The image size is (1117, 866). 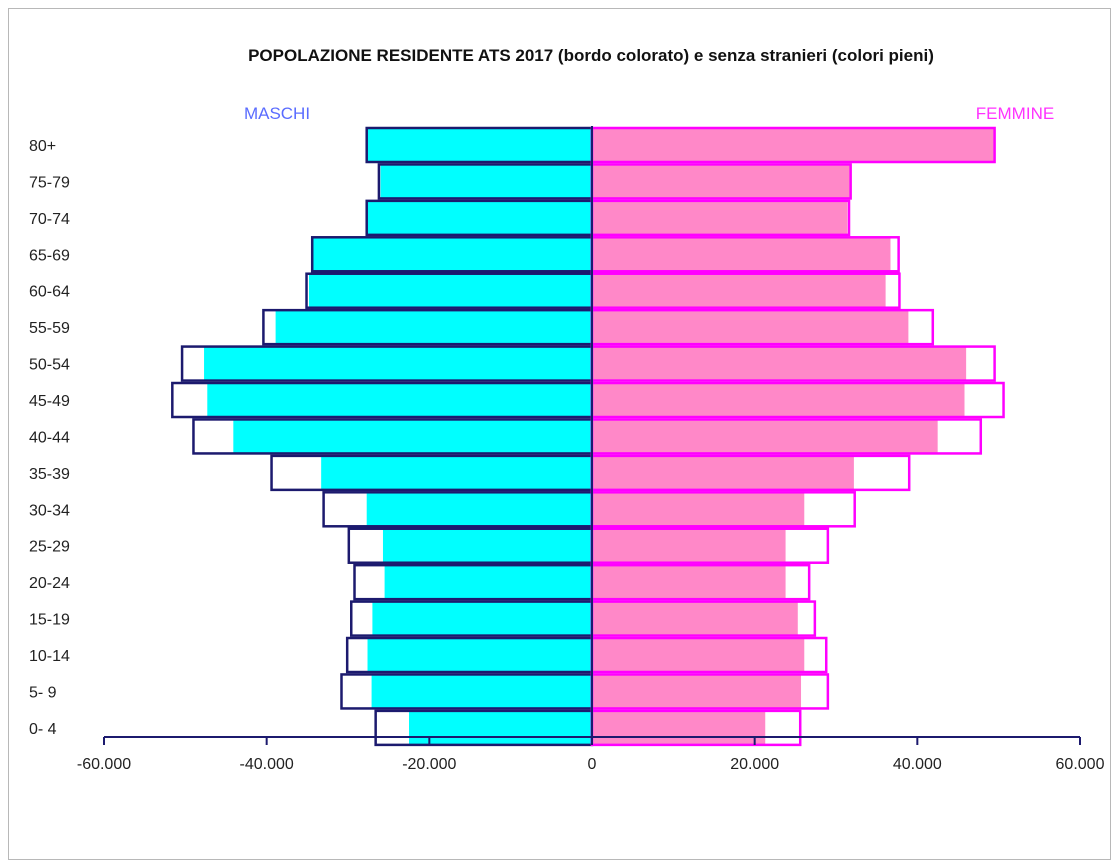 I want to click on category-label: 60-64, so click(x=49, y=292).